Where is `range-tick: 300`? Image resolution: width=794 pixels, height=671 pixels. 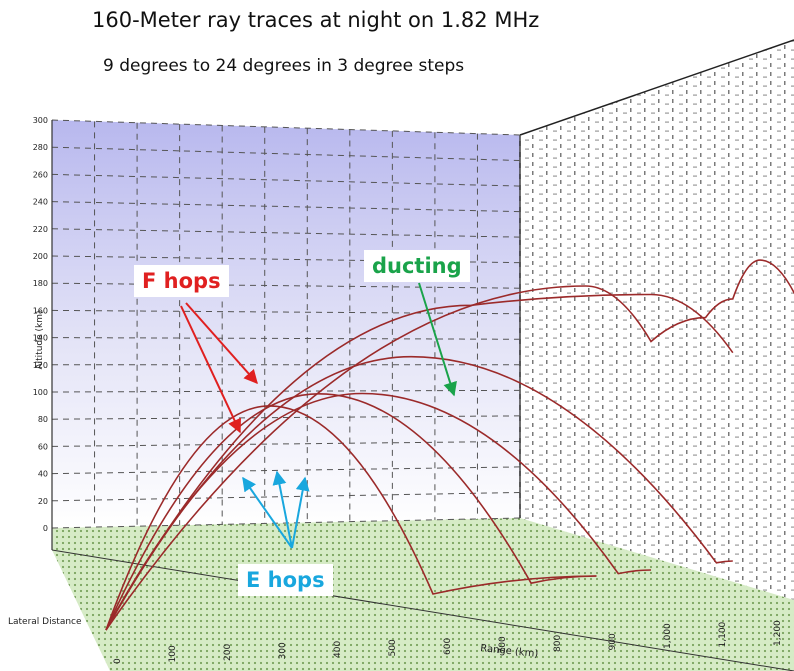
range-tick: 300 is located at coordinates (283, 650).